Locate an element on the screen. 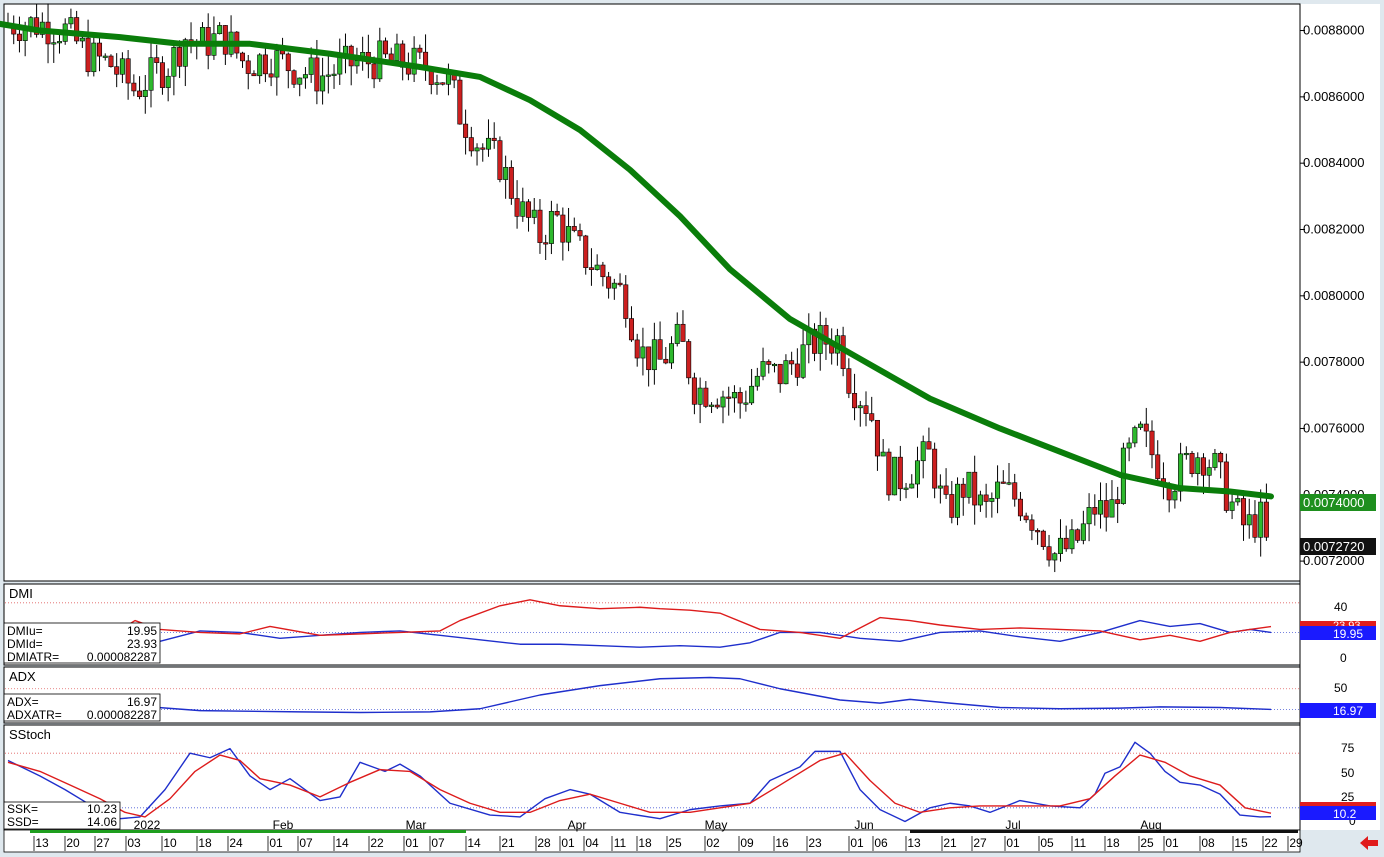 The width and height of the screenshot is (1384, 857). adx-readout-value-1: 16.97 is located at coordinates (142, 702).